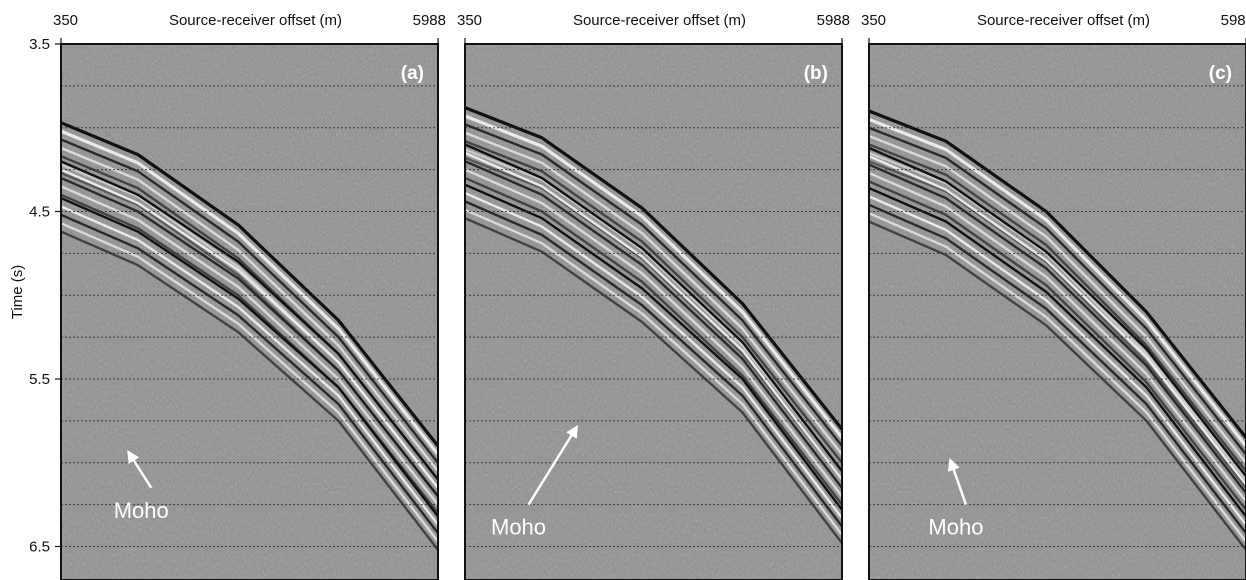 This screenshot has height=580, width=1246. Describe the element at coordinates (39, 212) in the screenshot. I see `y-tick-label: 4.5` at that location.